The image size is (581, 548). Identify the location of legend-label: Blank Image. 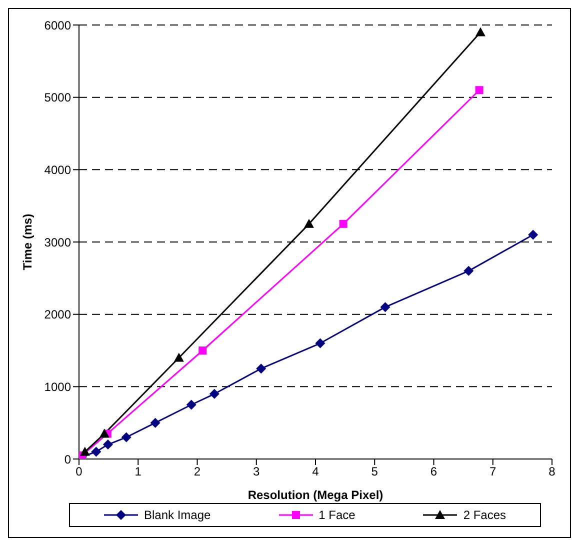
(176, 515).